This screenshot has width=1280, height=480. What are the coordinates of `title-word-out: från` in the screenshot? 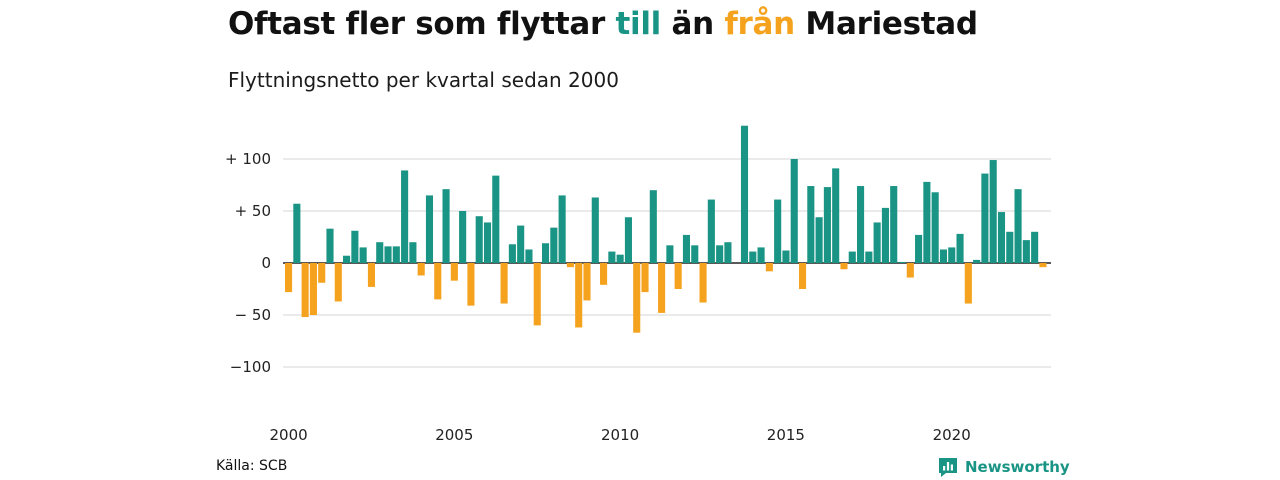 It's located at (759, 24).